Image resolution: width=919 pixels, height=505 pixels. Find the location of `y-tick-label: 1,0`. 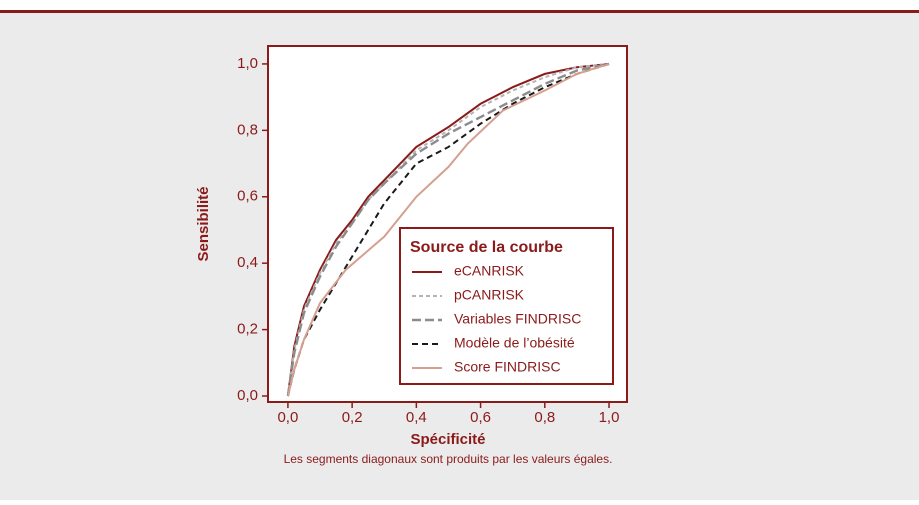

y-tick-label: 1,0 is located at coordinates (247, 63).